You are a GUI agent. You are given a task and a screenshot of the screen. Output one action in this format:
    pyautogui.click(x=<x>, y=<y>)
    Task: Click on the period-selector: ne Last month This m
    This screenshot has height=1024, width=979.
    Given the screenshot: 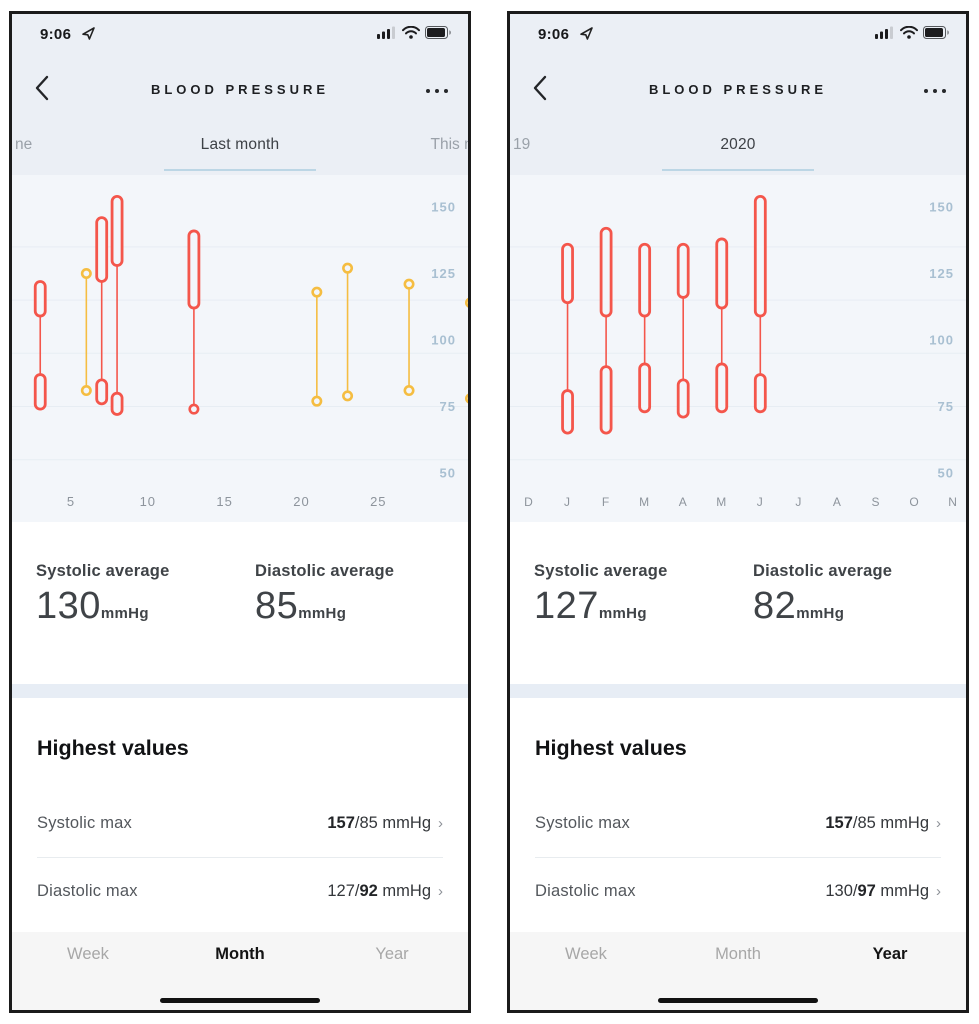 What is the action you would take?
    pyautogui.click(x=240, y=150)
    